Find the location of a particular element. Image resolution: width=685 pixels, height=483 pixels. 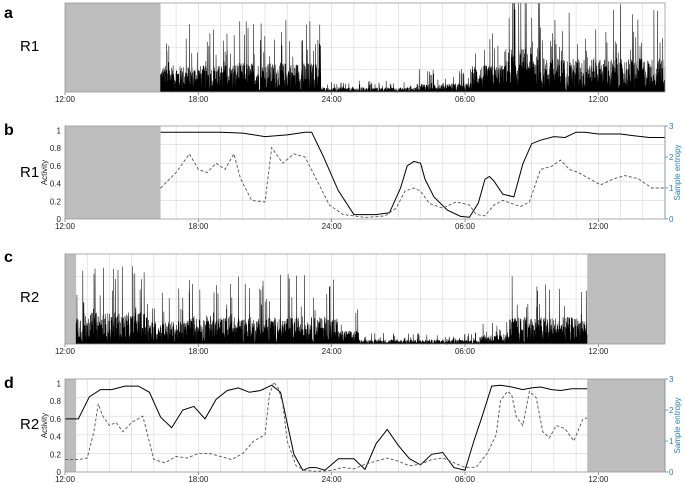

panel-letter: c is located at coordinates (8, 257).